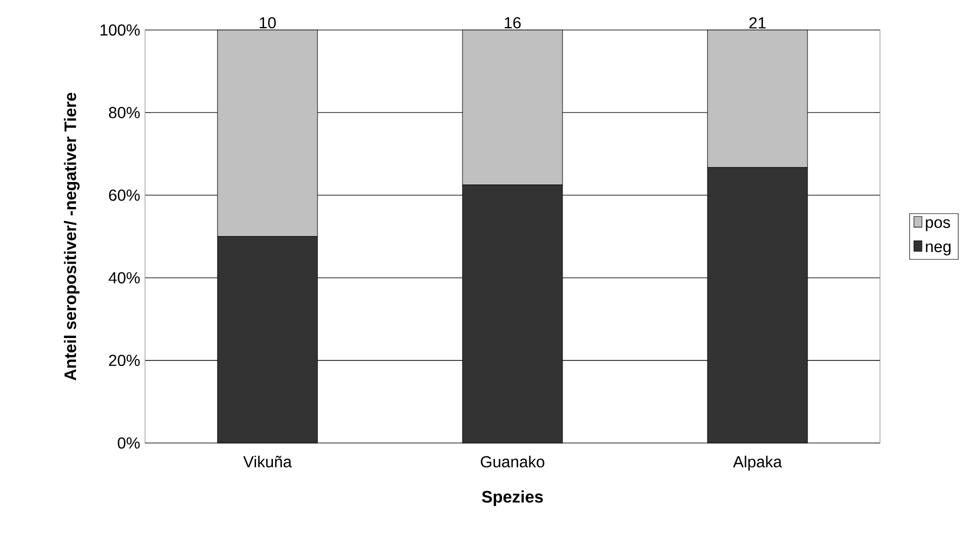 The height and width of the screenshot is (541, 964). I want to click on legend-label: pos, so click(938, 225).